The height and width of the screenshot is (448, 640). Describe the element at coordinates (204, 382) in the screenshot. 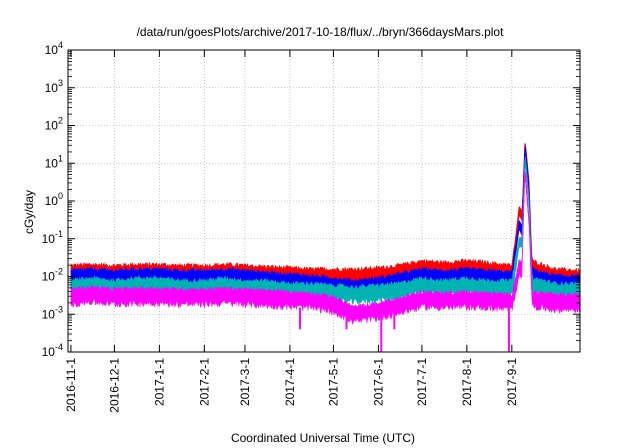

I see `x-tick-label: 2017-2-1` at that location.